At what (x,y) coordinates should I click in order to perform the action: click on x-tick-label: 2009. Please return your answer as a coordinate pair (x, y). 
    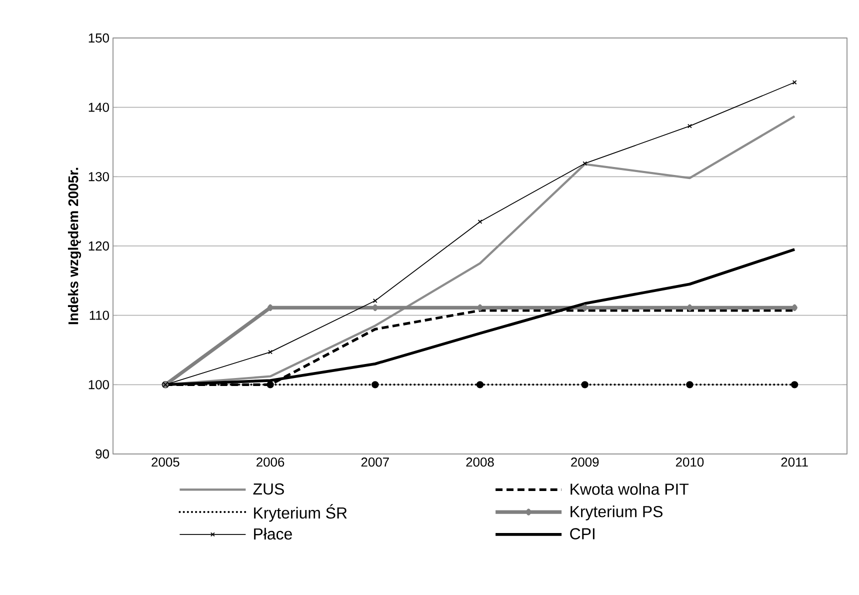
    Looking at the image, I should click on (585, 462).